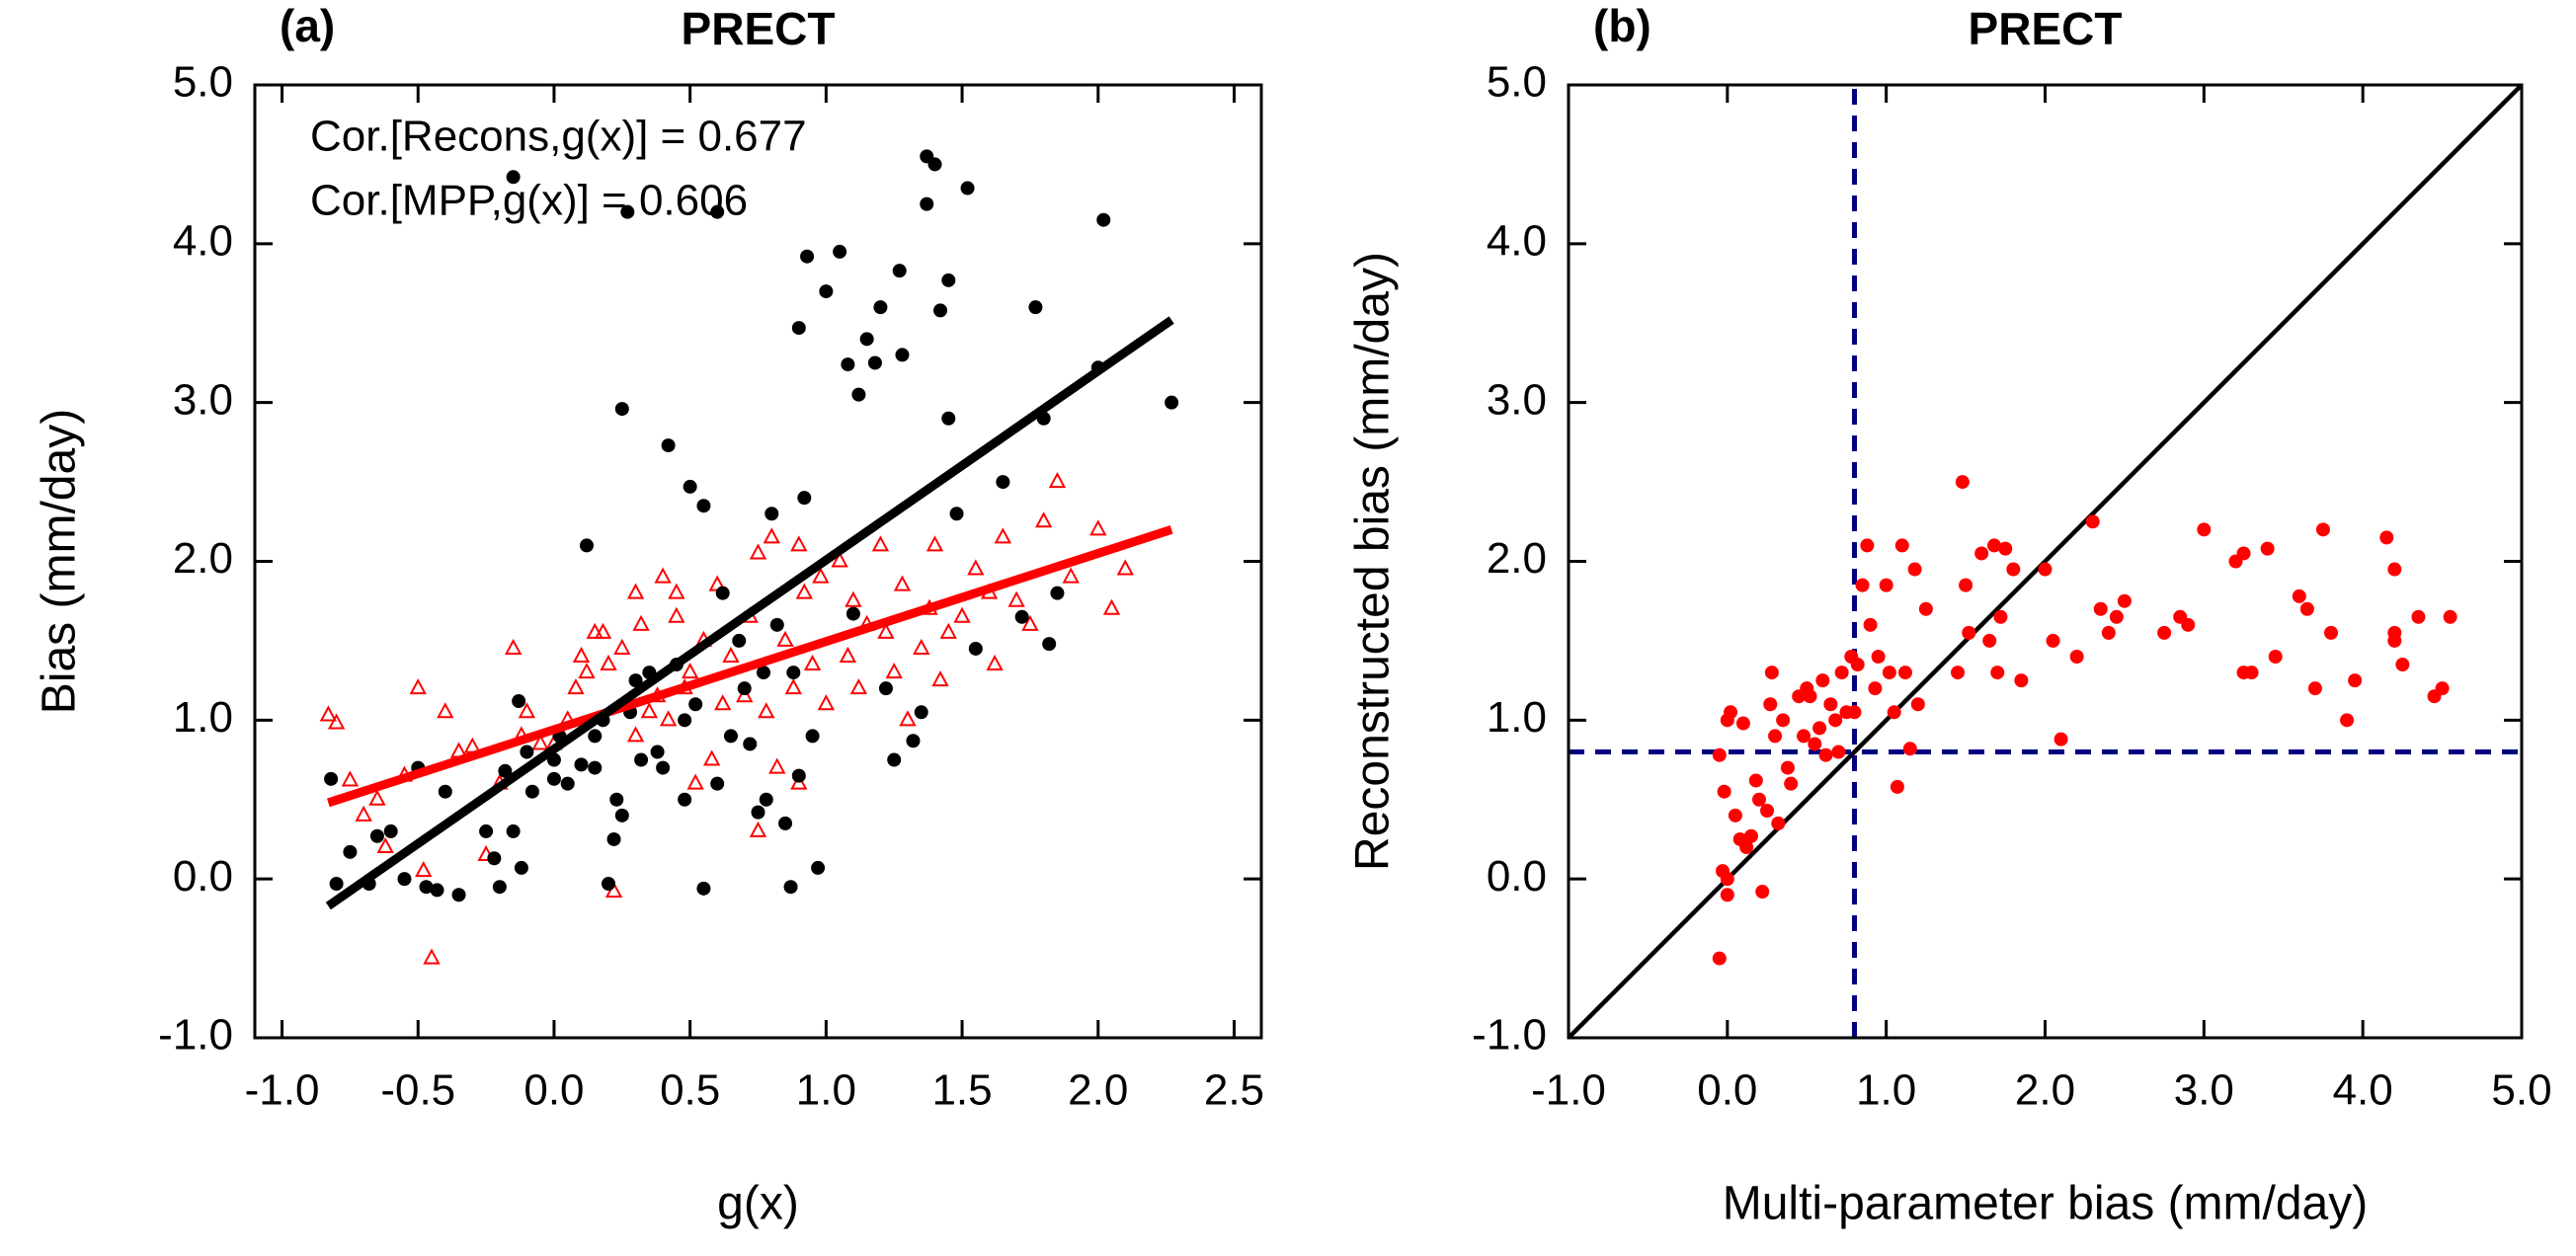 The width and height of the screenshot is (2576, 1256). Describe the element at coordinates (961, 1090) in the screenshot. I see `x-tick-label: 1.5` at that location.